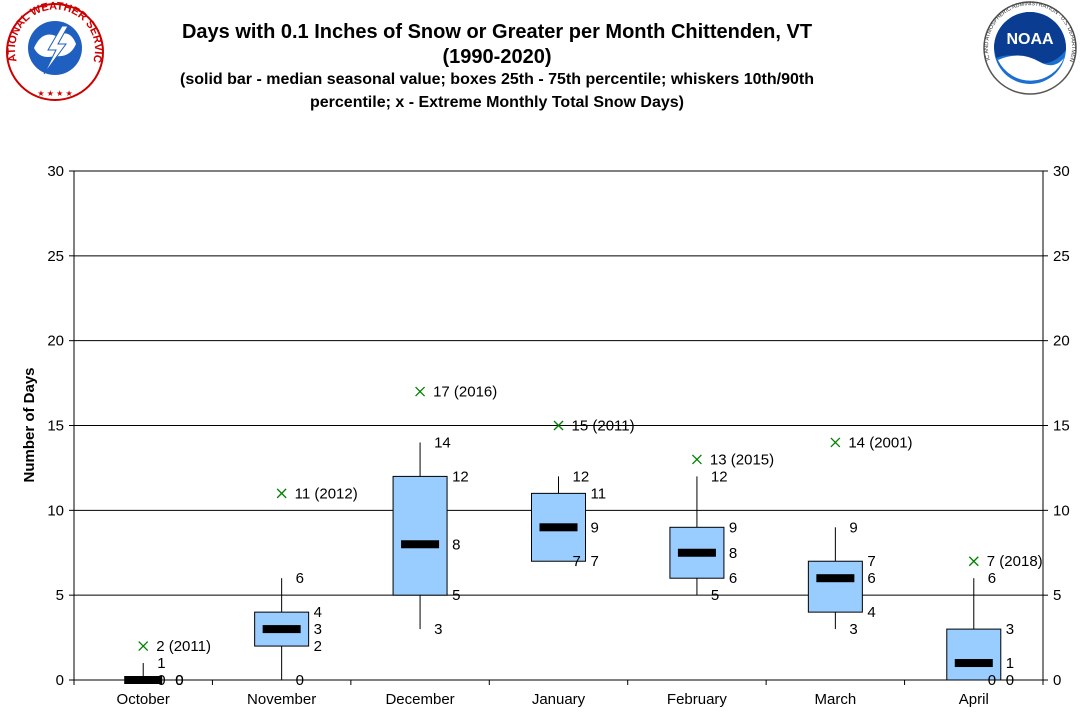 This screenshot has width=1086, height=726. What do you see at coordinates (420, 544) in the screenshot?
I see `median-bar-december` at bounding box center [420, 544].